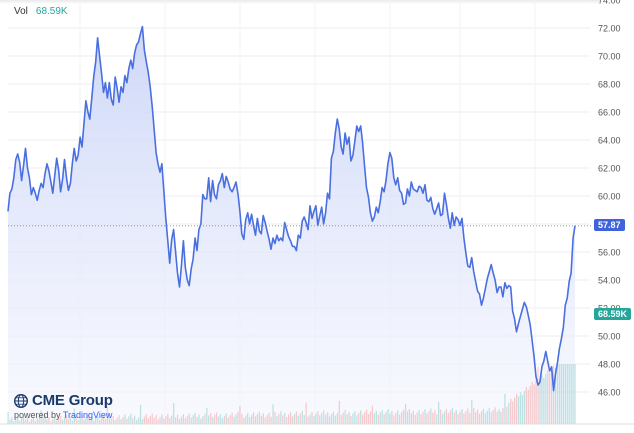  I want to click on y-tick-label: 62.00, so click(609, 169).